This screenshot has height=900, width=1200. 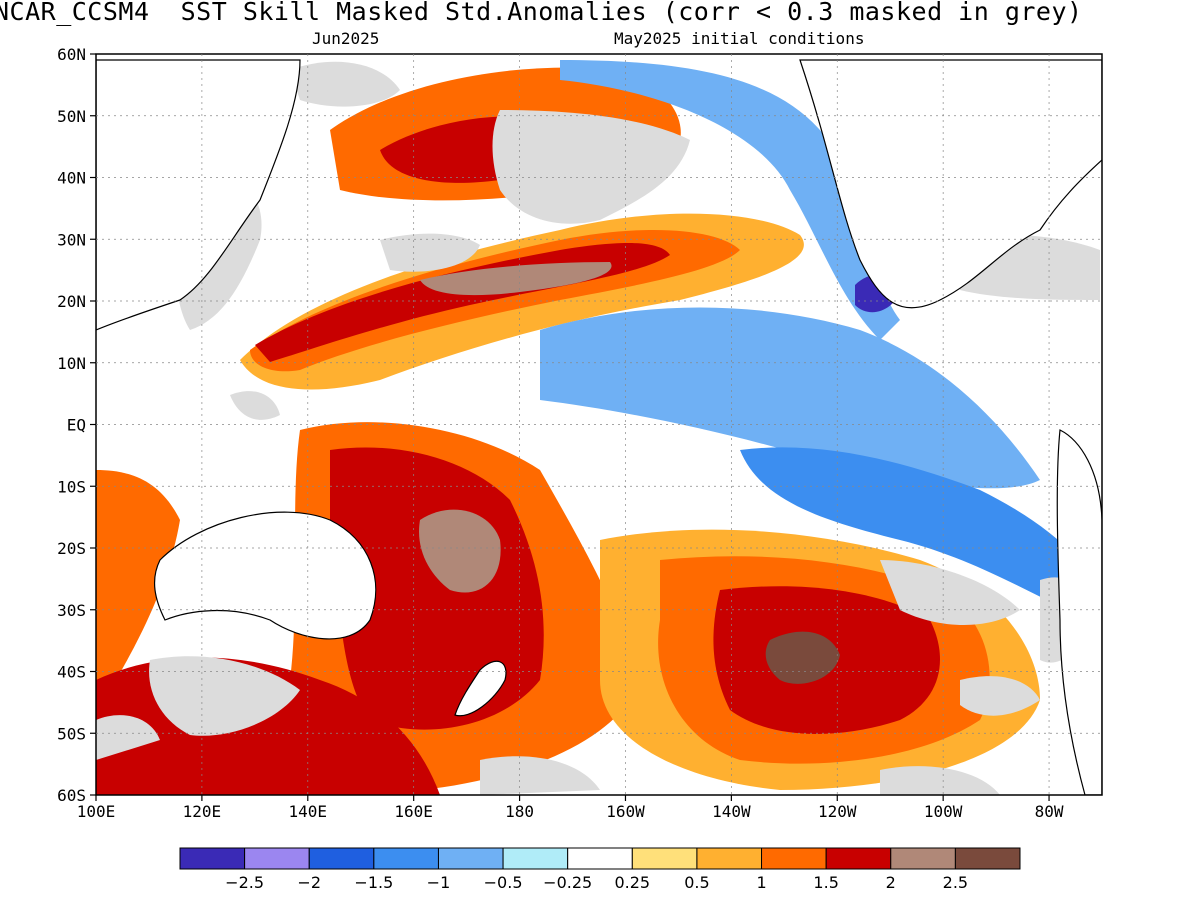 What do you see at coordinates (71, 54) in the screenshot?
I see `lat-tick-label: 60N` at bounding box center [71, 54].